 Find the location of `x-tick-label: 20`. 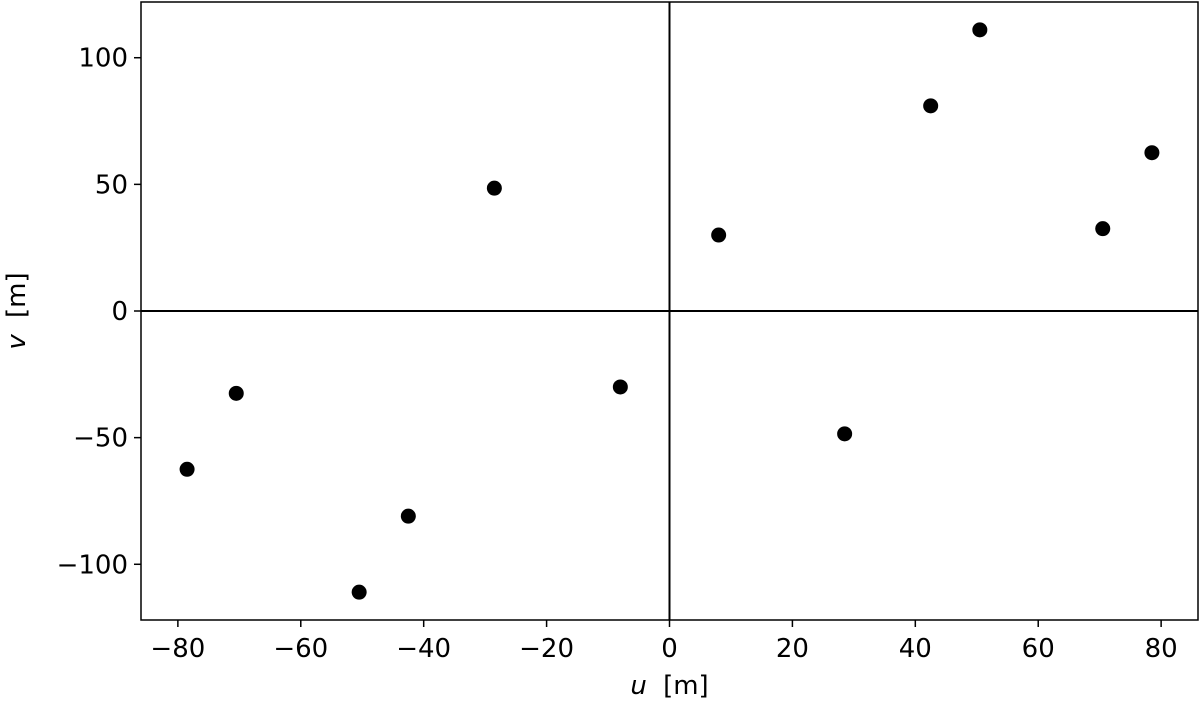

x-tick-label: 20 is located at coordinates (792, 649).